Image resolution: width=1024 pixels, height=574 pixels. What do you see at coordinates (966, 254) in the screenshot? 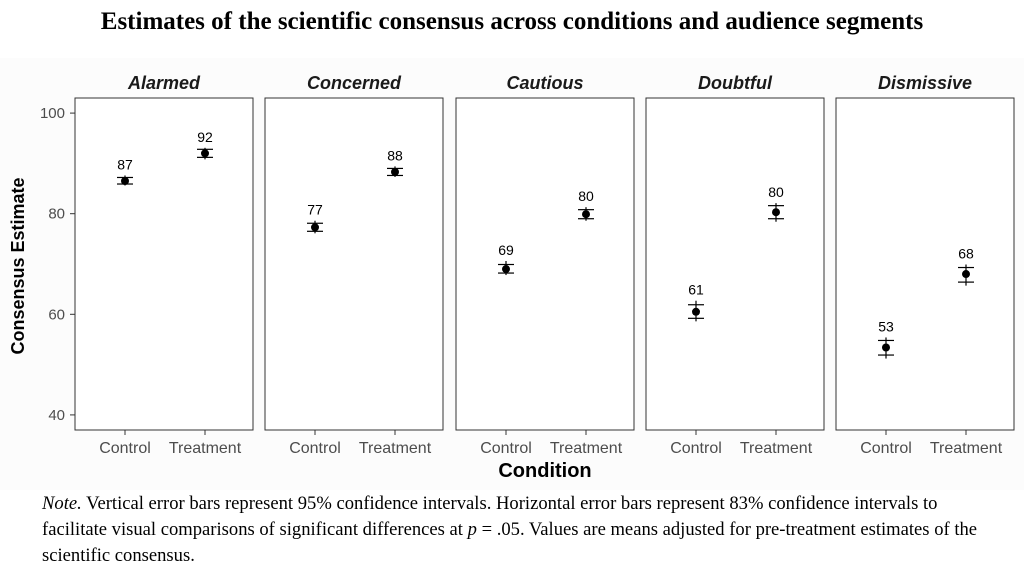
I see `data-label: 68` at bounding box center [966, 254].